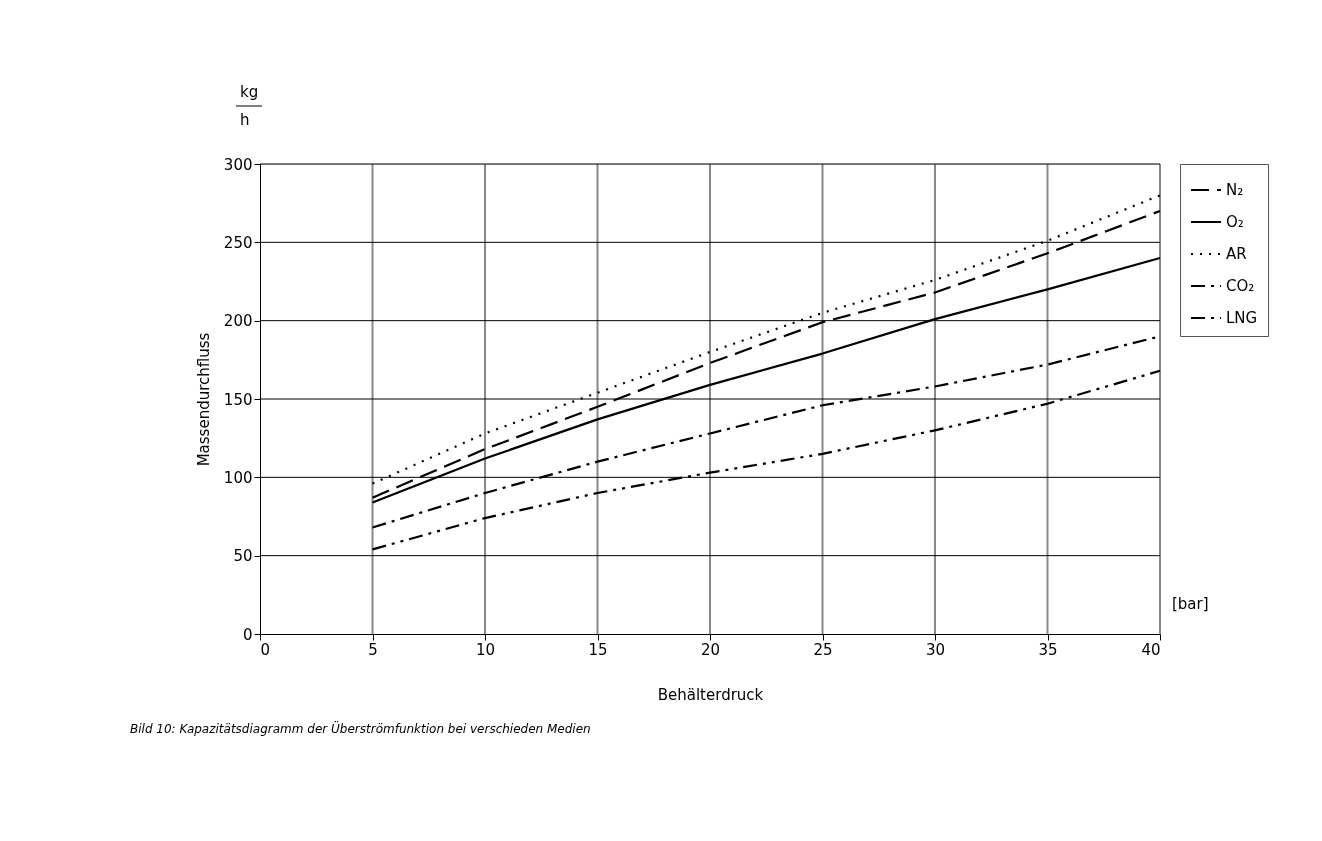 The height and width of the screenshot is (841, 1322). What do you see at coordinates (265, 649) in the screenshot?
I see `x-tick-label: 0` at bounding box center [265, 649].